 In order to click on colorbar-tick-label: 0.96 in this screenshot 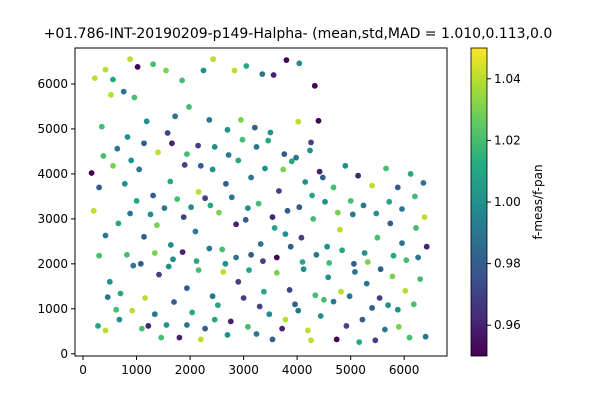, I will do `click(507, 325)`.